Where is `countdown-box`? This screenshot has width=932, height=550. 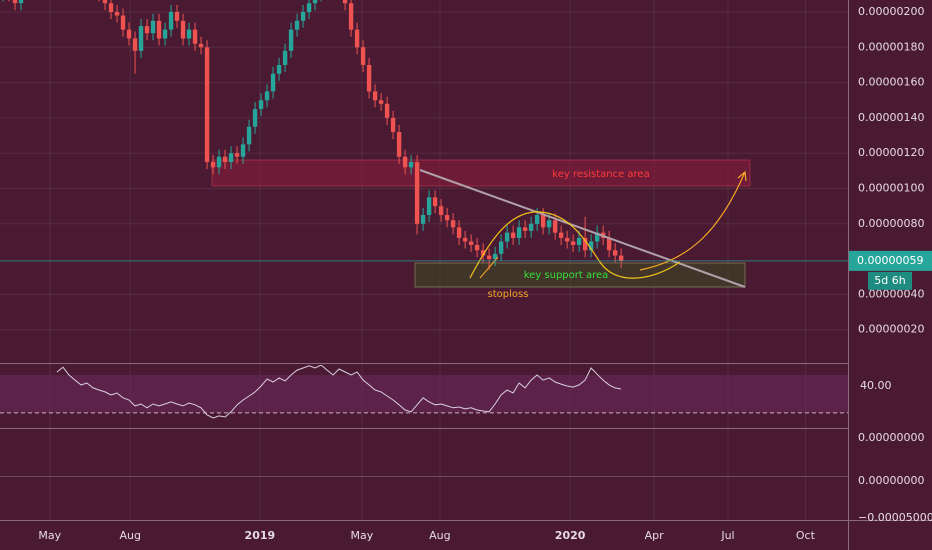 countdown-box is located at coordinates (890, 280).